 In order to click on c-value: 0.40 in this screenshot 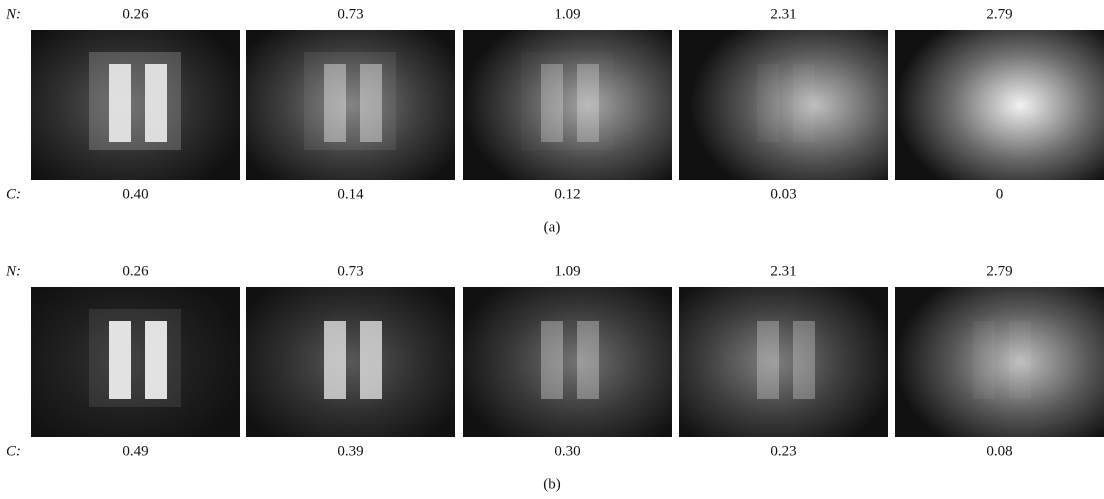, I will do `click(135, 194)`.